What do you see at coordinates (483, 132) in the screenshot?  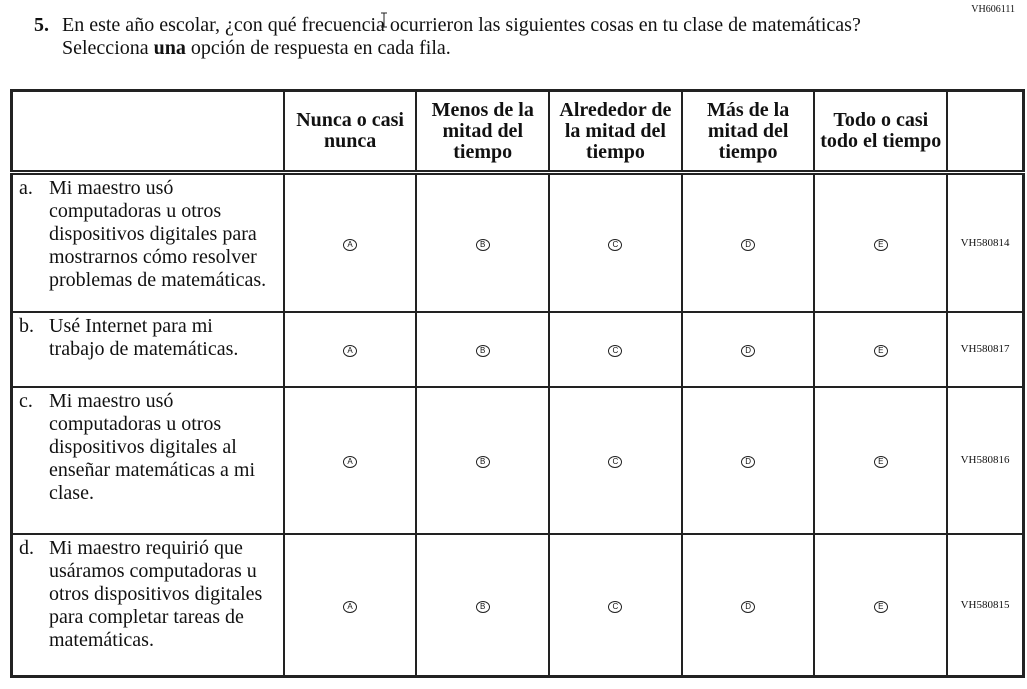 I see `column-header: Menos de la mitad del tiempo` at bounding box center [483, 132].